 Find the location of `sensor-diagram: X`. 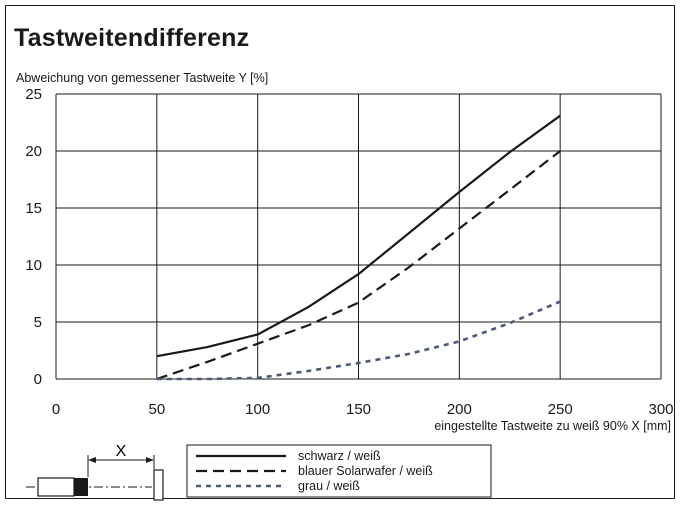

sensor-diagram: X is located at coordinates (95, 472).